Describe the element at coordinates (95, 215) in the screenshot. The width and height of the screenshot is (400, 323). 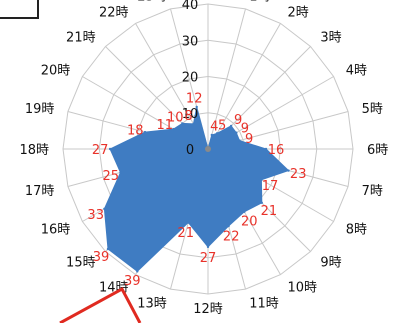
I see `data-label: 33` at that location.